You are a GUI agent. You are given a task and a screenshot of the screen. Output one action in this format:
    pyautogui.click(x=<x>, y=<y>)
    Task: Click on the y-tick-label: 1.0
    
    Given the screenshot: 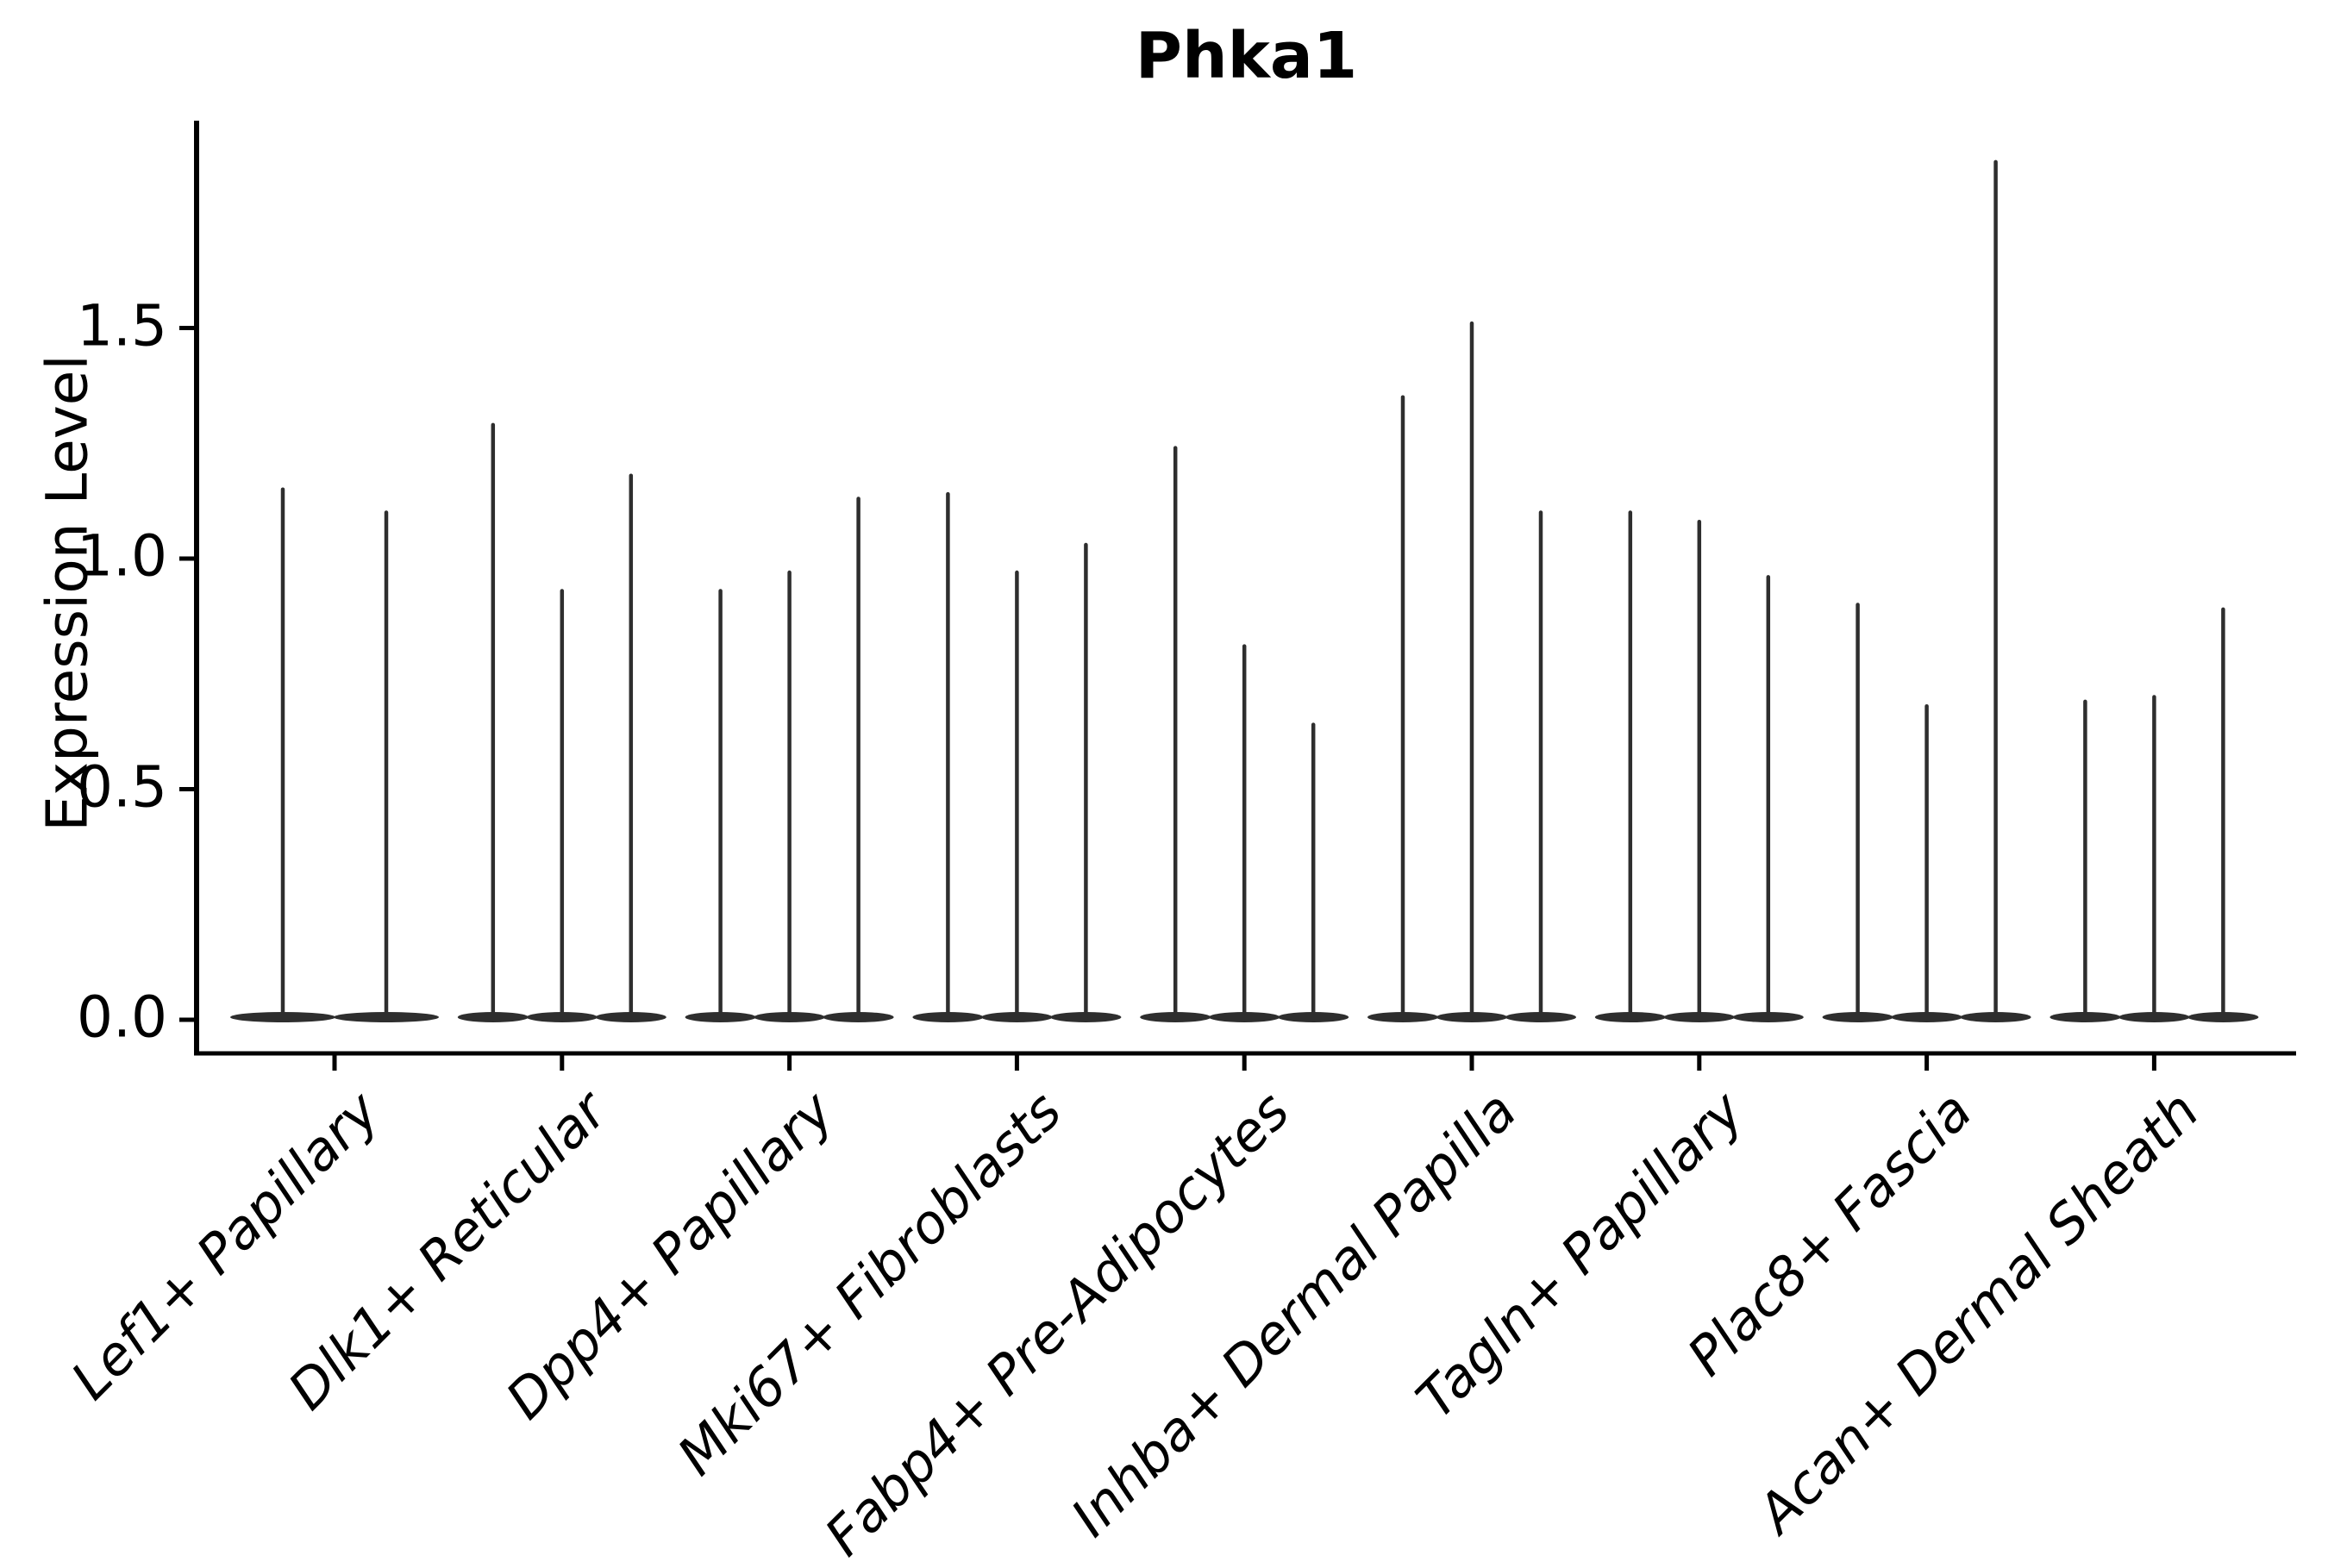 What is the action you would take?
    pyautogui.click(x=122, y=556)
    